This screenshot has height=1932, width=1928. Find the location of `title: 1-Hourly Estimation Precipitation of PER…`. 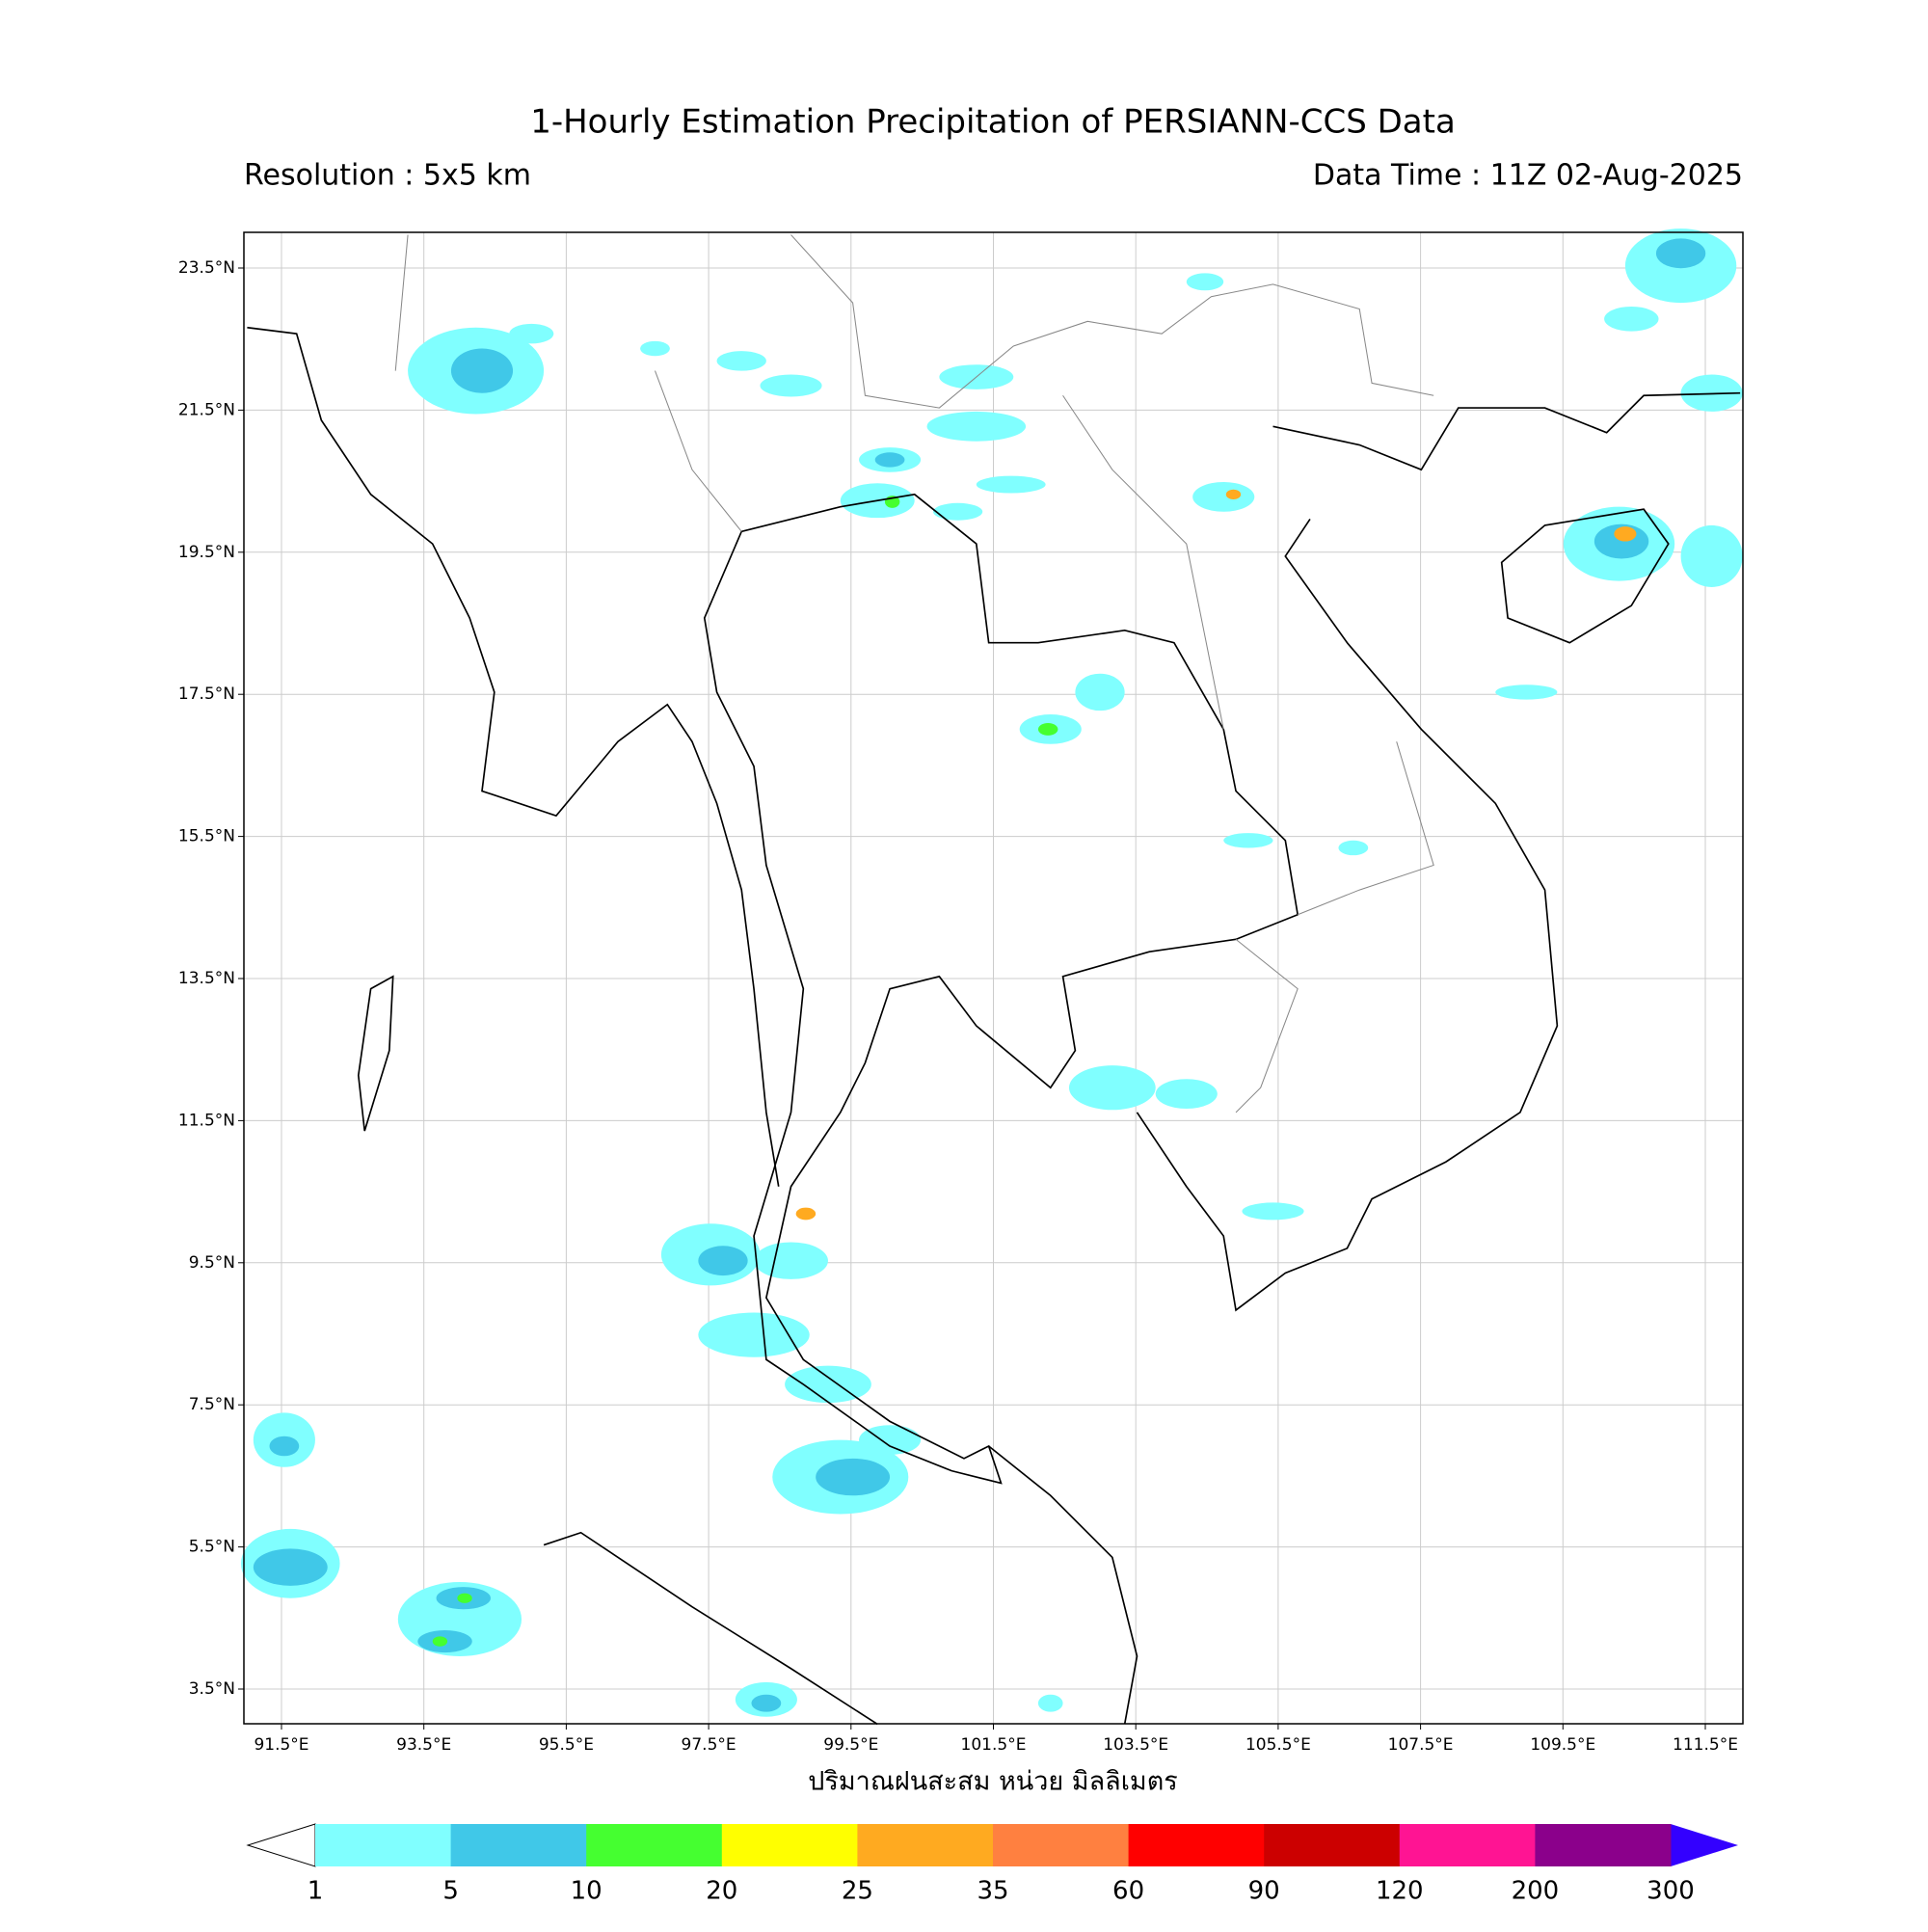

title: 1-Hourly Estimation Precipitation of PER… is located at coordinates (993, 123).